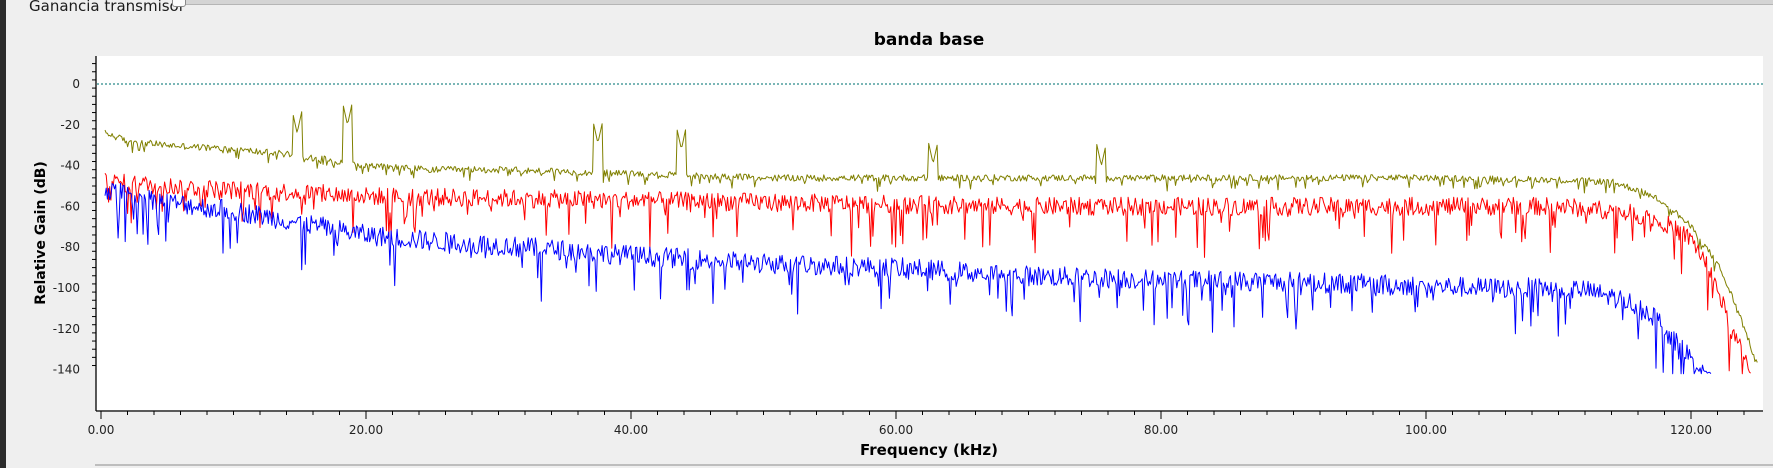 The width and height of the screenshot is (1773, 468). I want to click on x-tick-label: 40.00, so click(631, 430).